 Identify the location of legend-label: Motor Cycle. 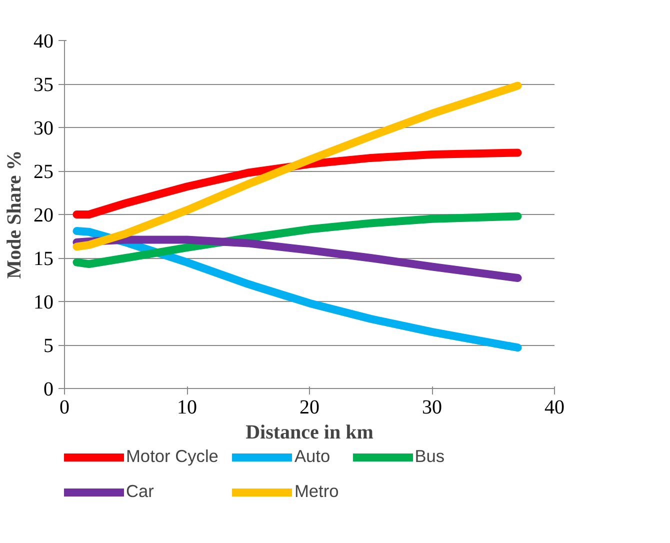
(172, 456).